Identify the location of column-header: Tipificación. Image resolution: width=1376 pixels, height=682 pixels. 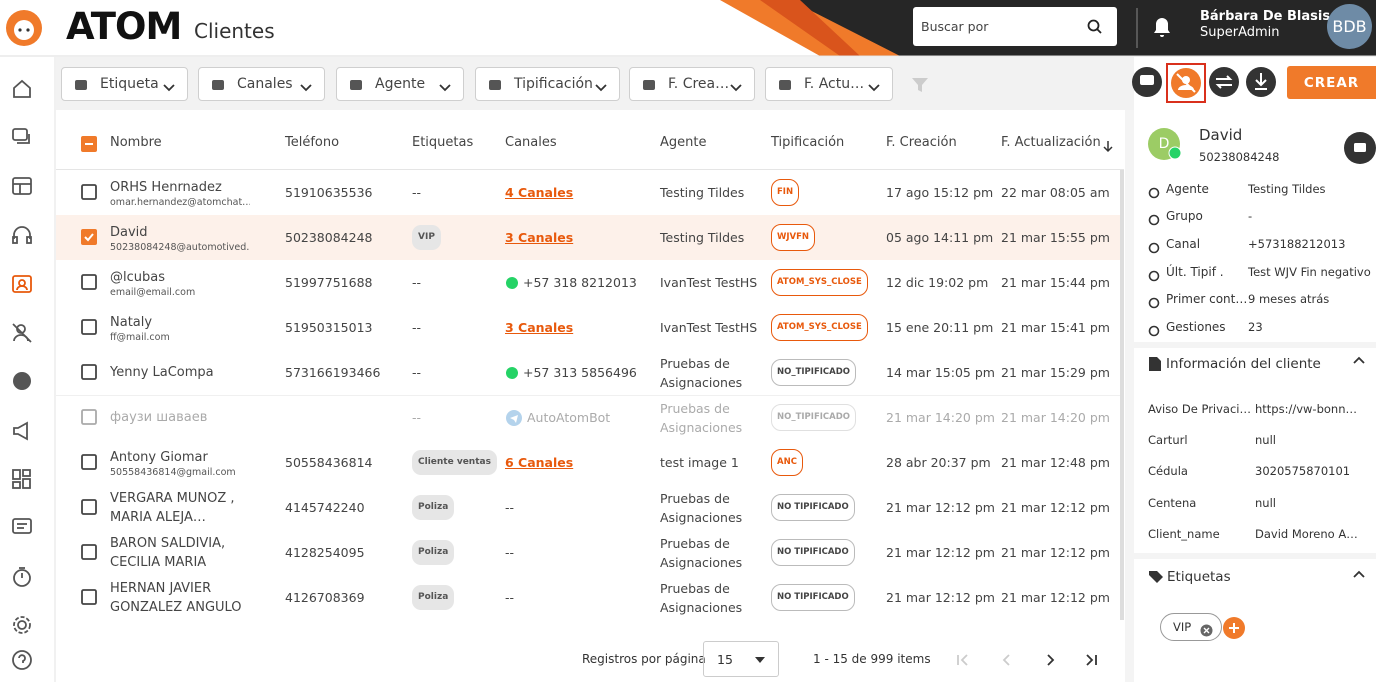
(808, 142).